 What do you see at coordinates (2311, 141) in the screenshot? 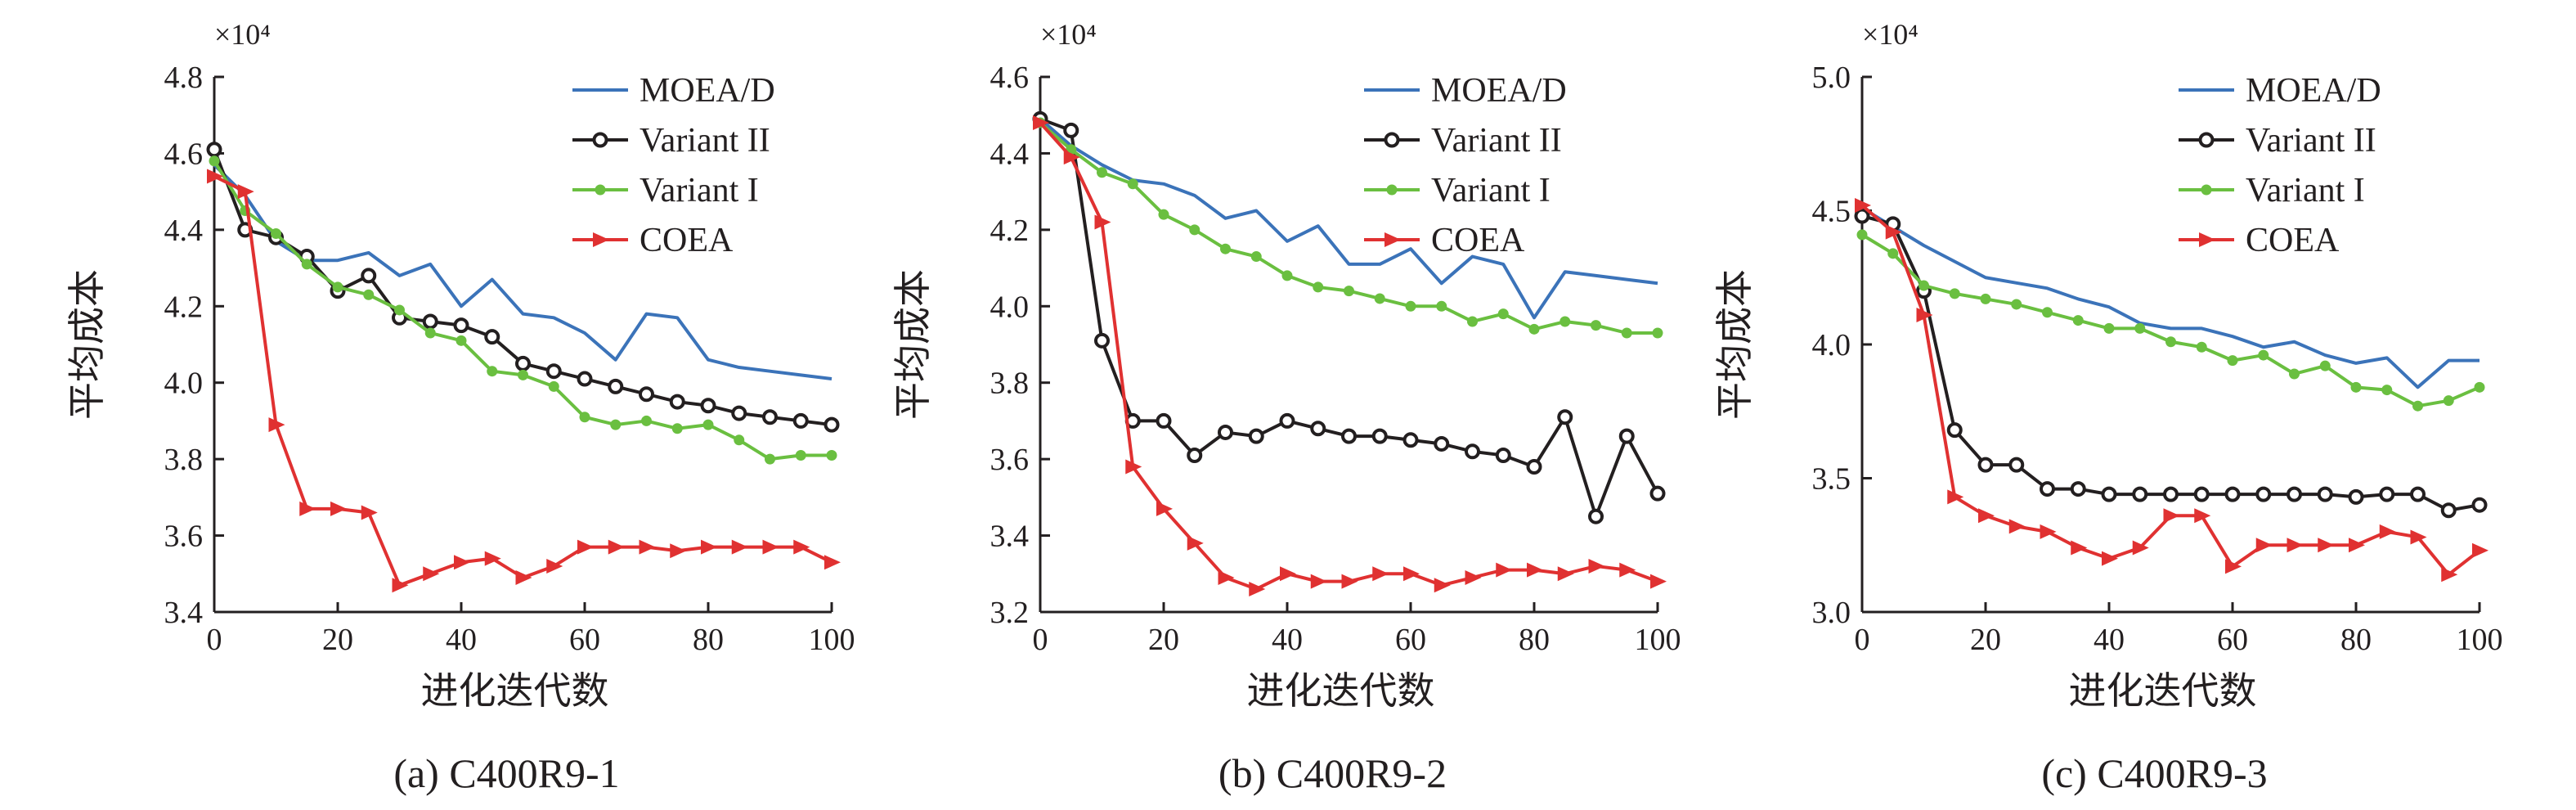
I see `legend-label: Variant II` at bounding box center [2311, 141].